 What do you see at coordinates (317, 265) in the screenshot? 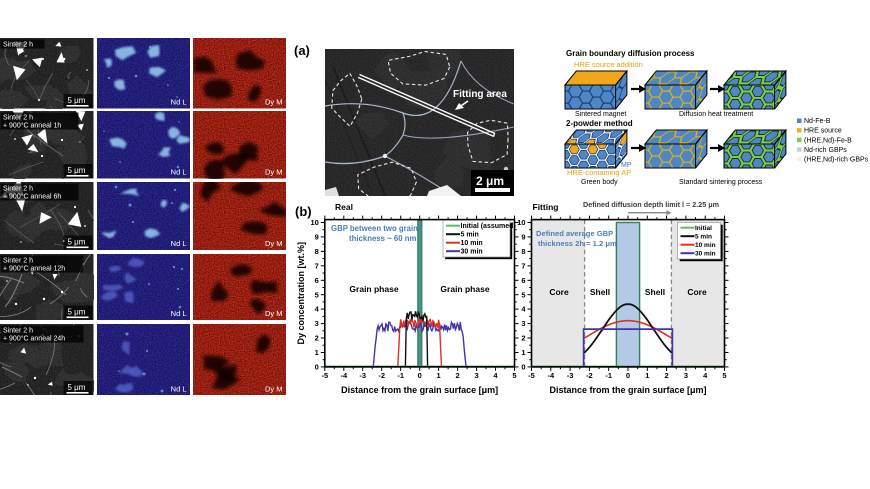
I see `svg-text: 7` at bounding box center [317, 265].